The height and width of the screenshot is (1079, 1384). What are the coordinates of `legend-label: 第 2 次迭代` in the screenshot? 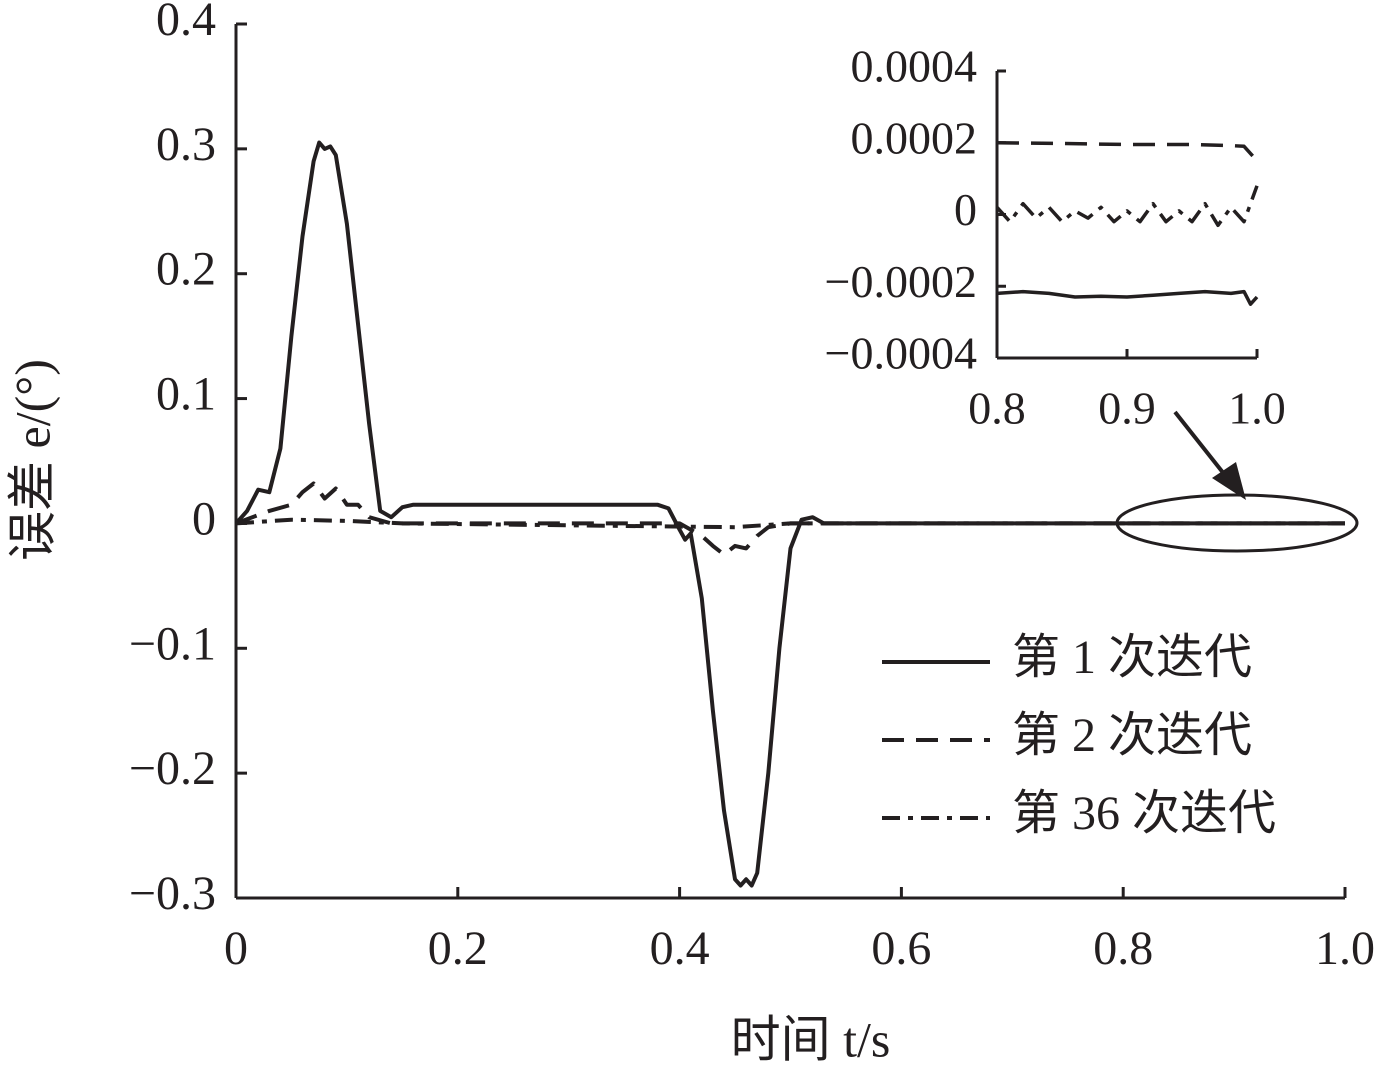 It's located at (1132, 735).